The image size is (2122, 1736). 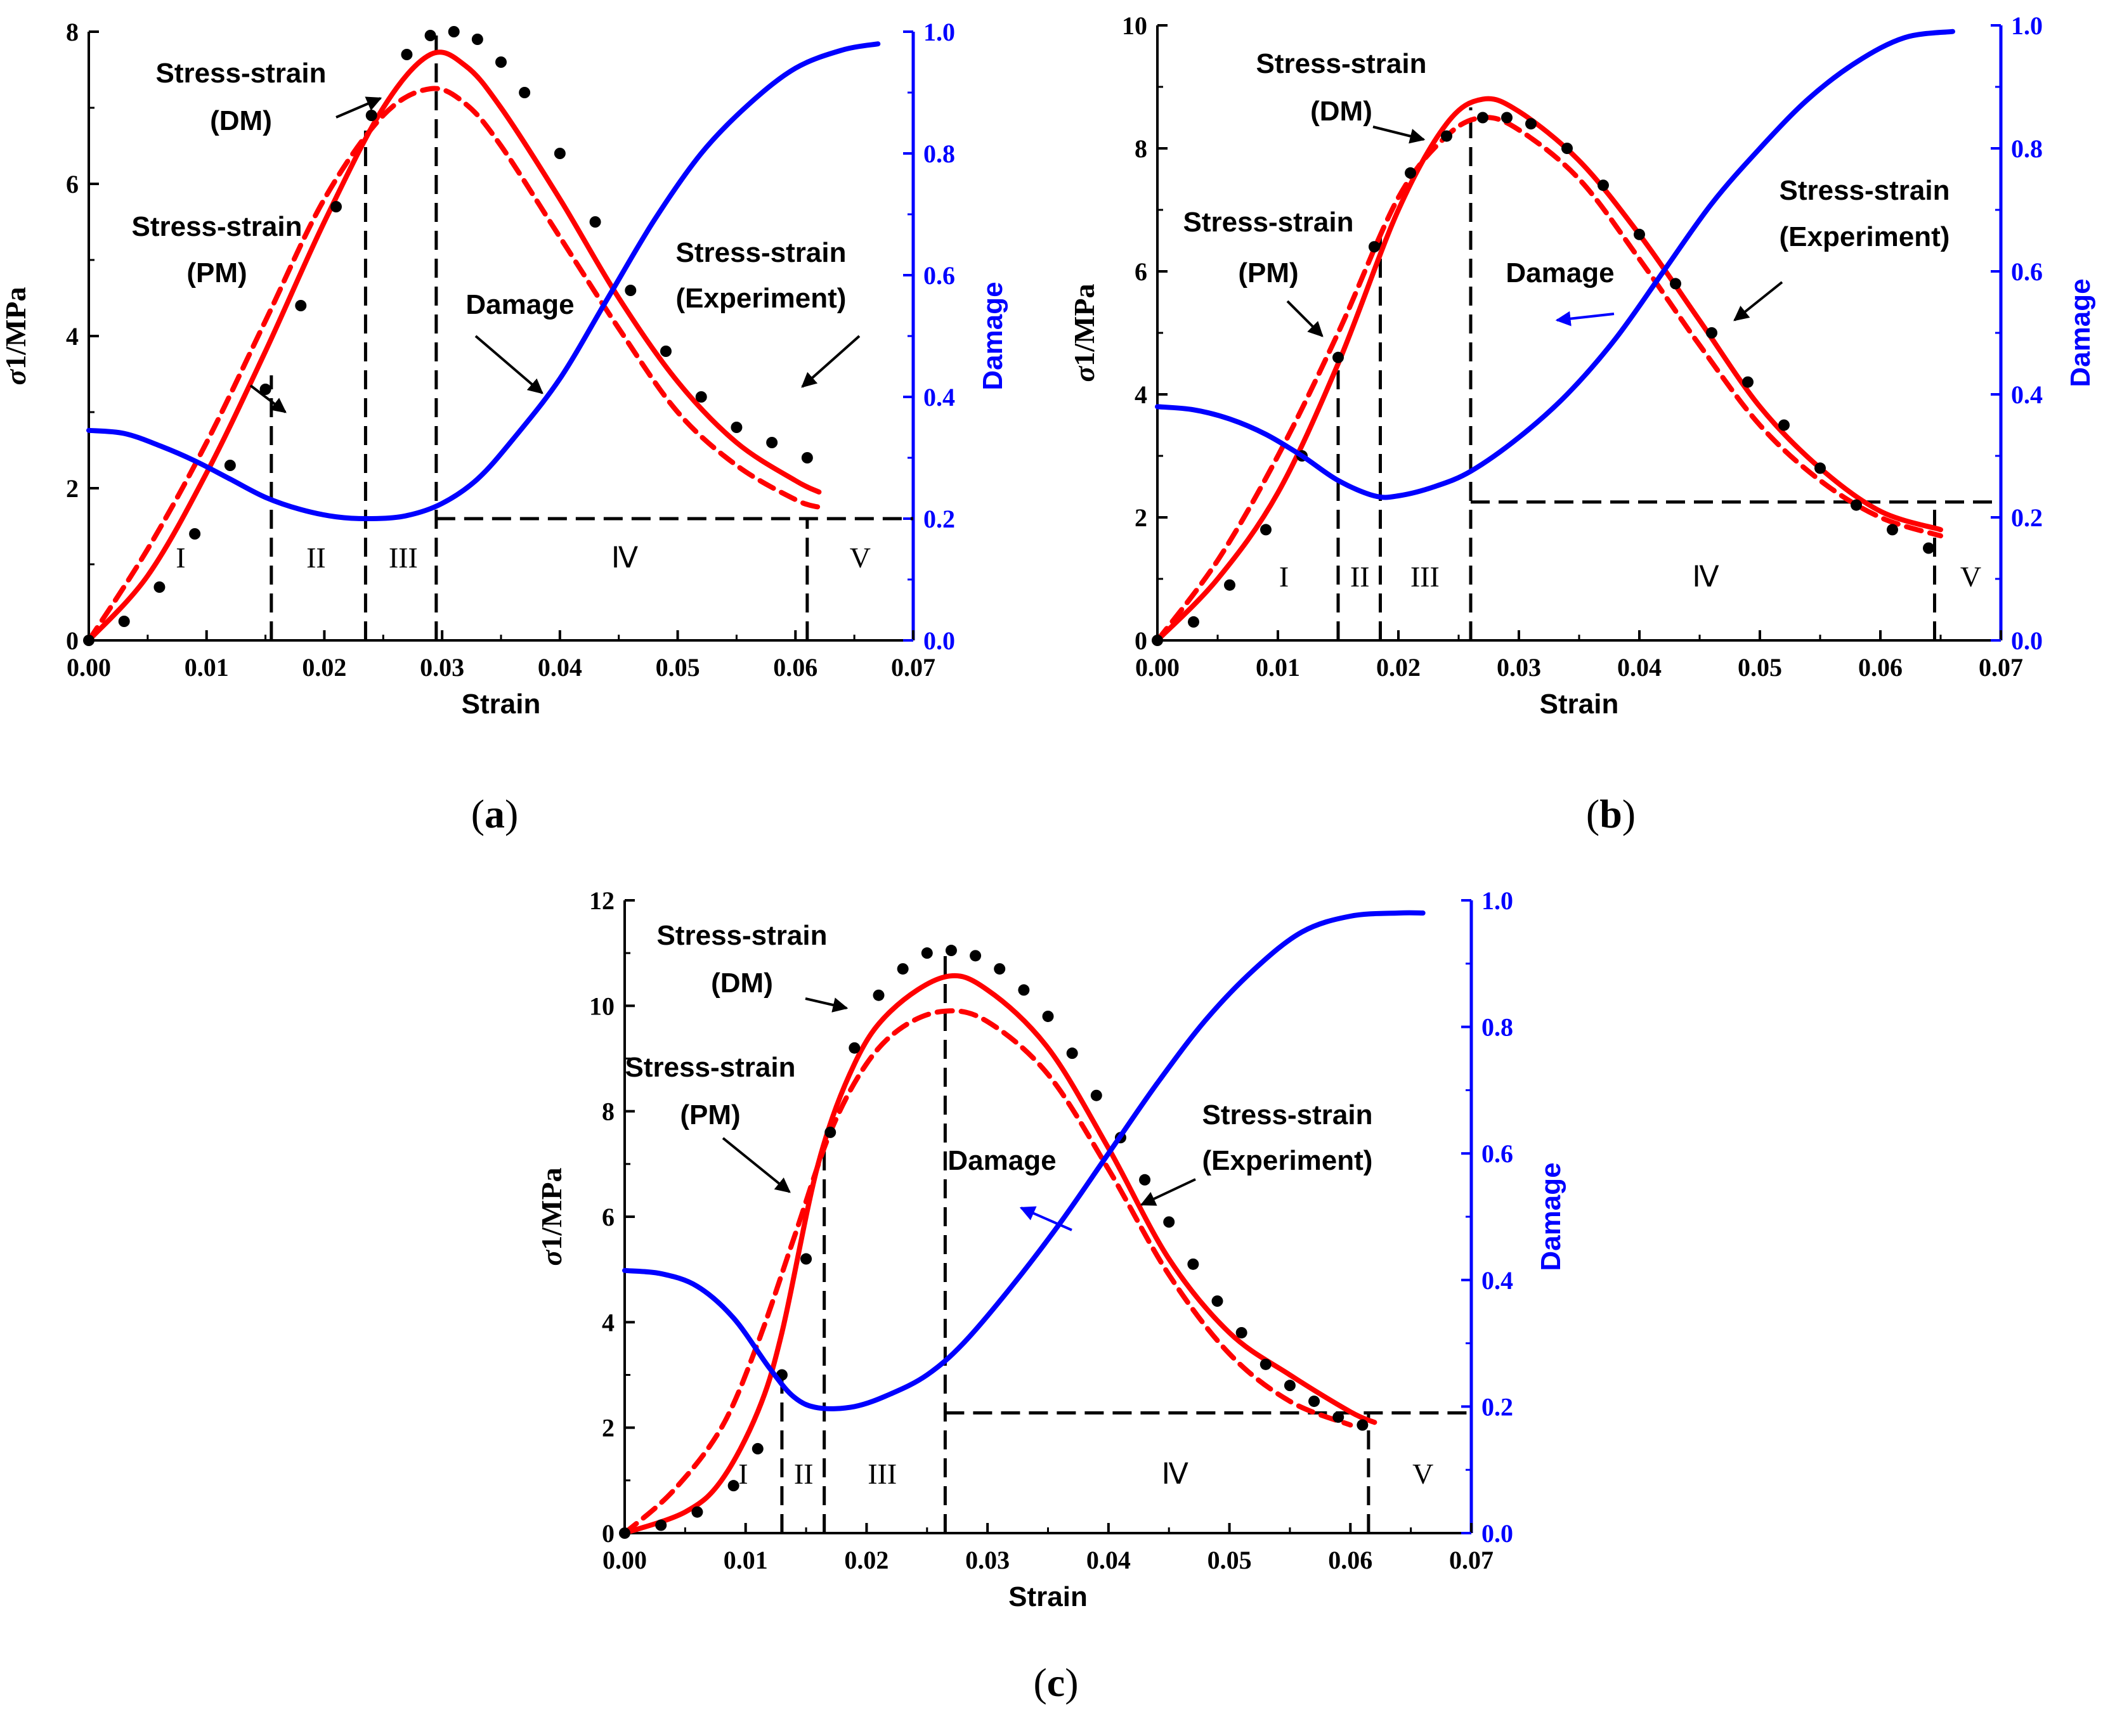 What do you see at coordinates (1055, 1682) in the screenshot?
I see `figure-caption: (c)` at bounding box center [1055, 1682].